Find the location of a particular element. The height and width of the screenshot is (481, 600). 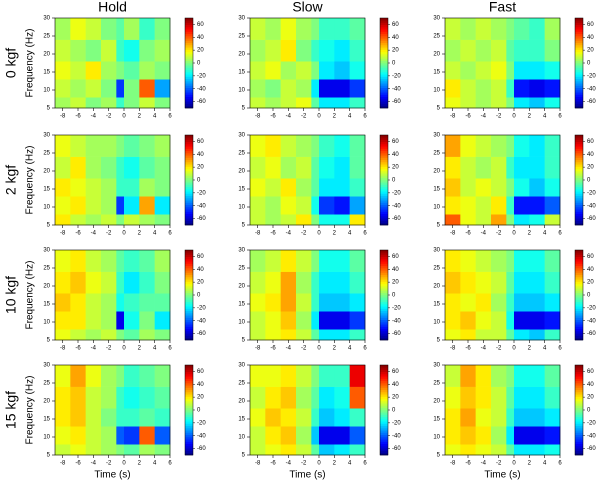

y-tick-label: 5 is located at coordinates (439, 109).